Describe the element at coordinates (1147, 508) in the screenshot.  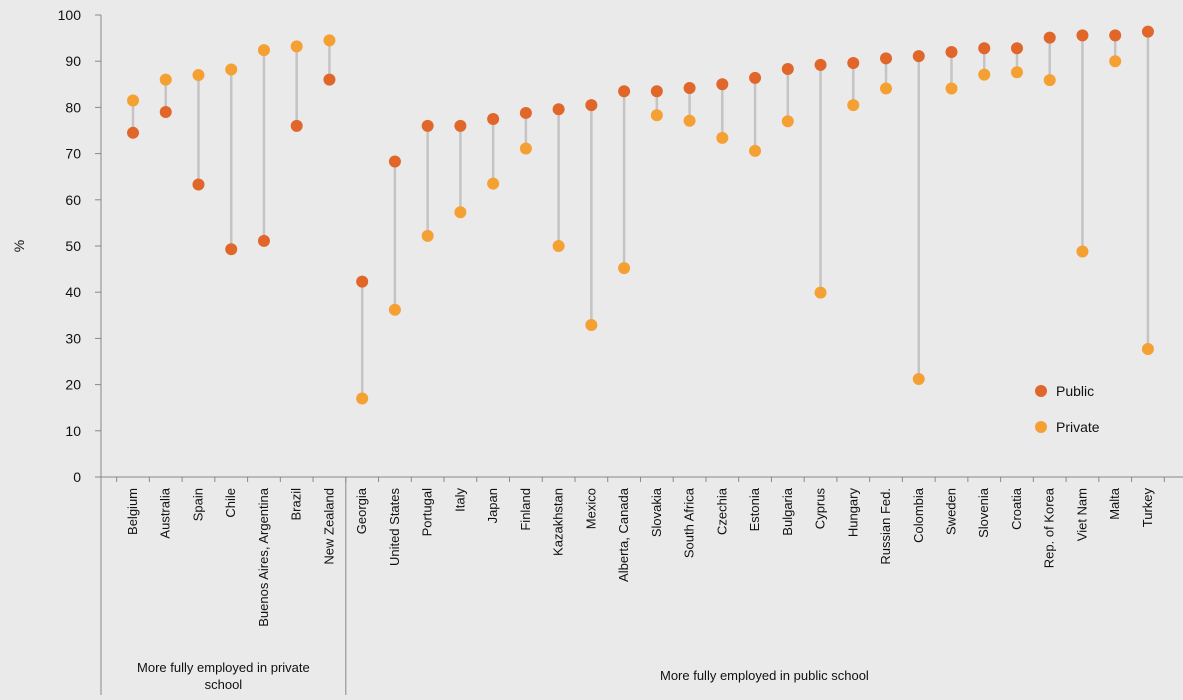
I see `x-tick-label: Turkey` at that location.